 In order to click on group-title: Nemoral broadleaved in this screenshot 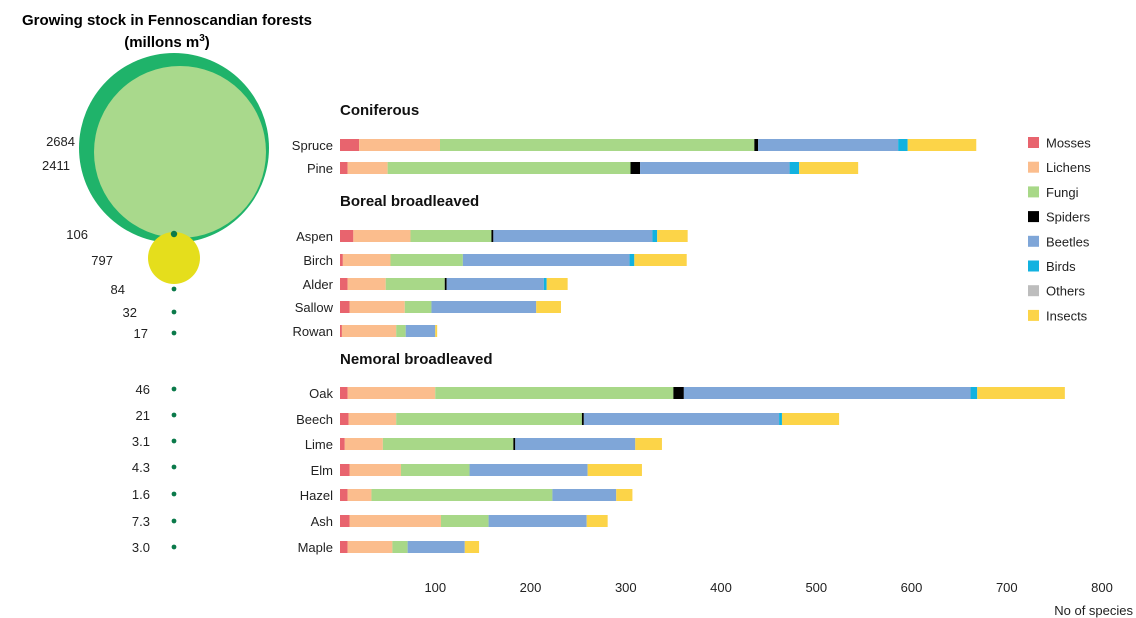, I will do `click(416, 359)`.